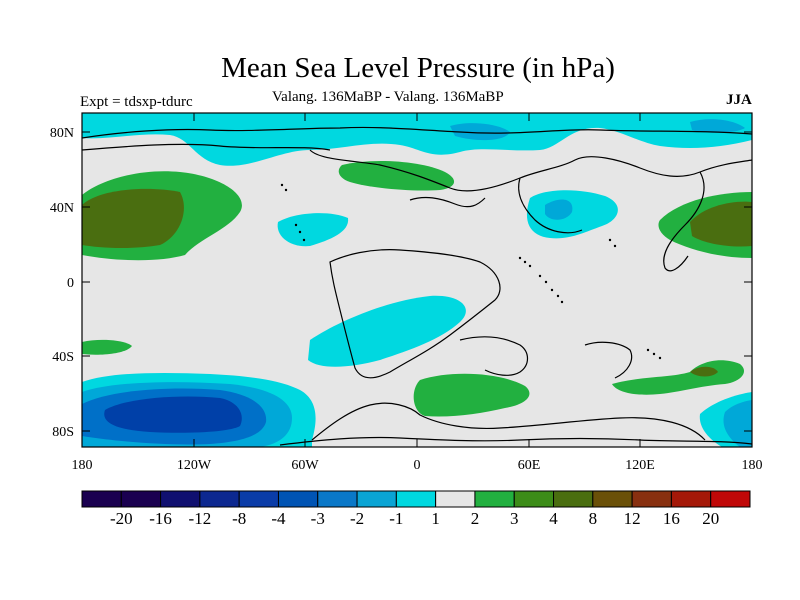 Image resolution: width=800 pixels, height=600 pixels. Describe the element at coordinates (721, 224) in the screenshot. I see `ne-pacific-high-core` at that location.